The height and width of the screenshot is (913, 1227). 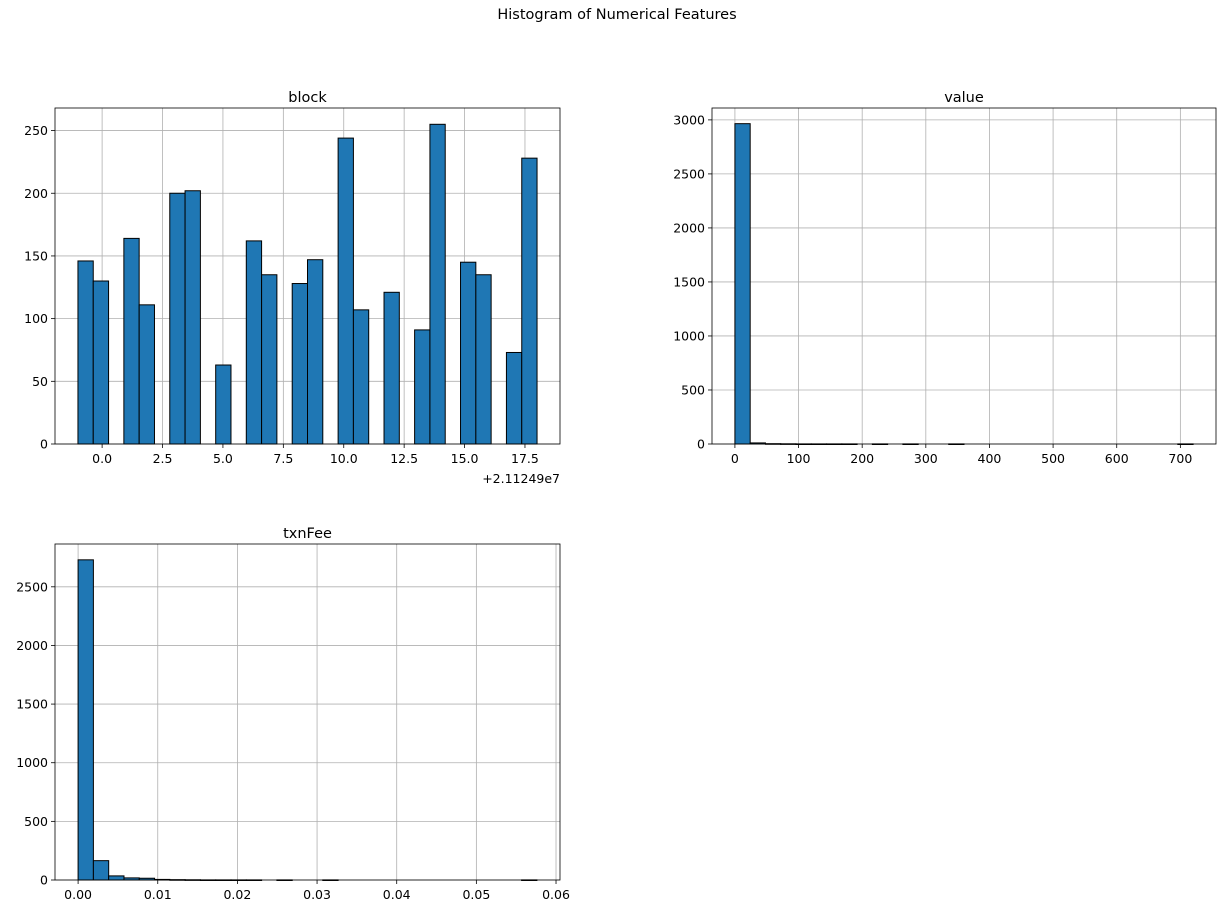 What do you see at coordinates (317, 894) in the screenshot?
I see `x-tick-label: 0.03` at bounding box center [317, 894].